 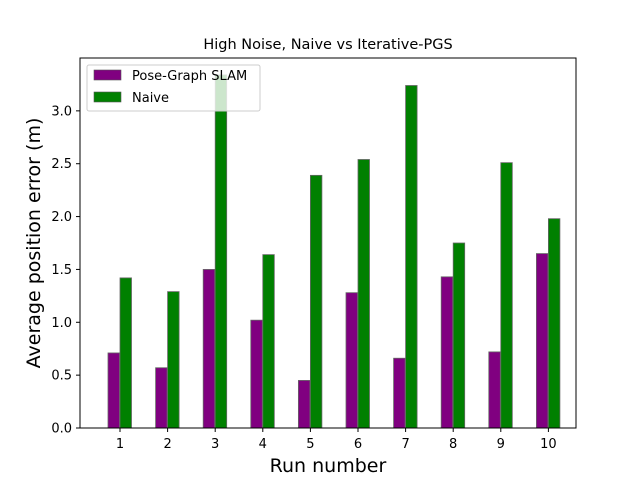 I want to click on chart-title: High Noise, Naive vs Iterative-PGS, so click(x=327, y=45).